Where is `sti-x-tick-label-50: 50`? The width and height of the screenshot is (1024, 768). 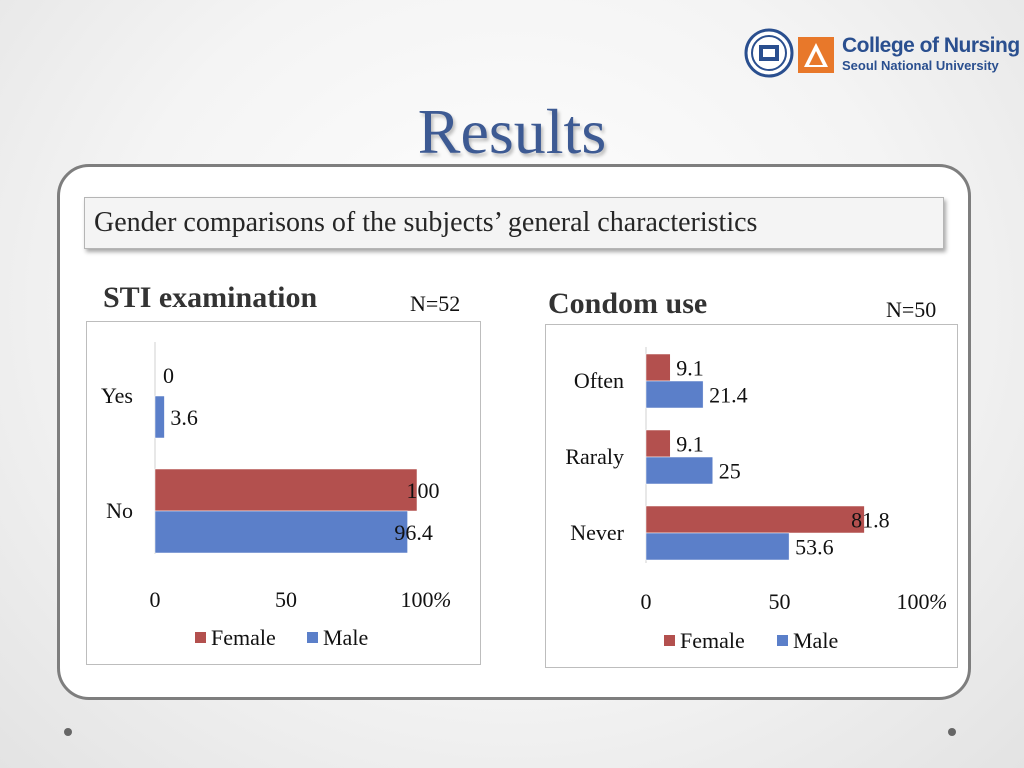
sti-x-tick-label-50: 50 is located at coordinates (286, 599).